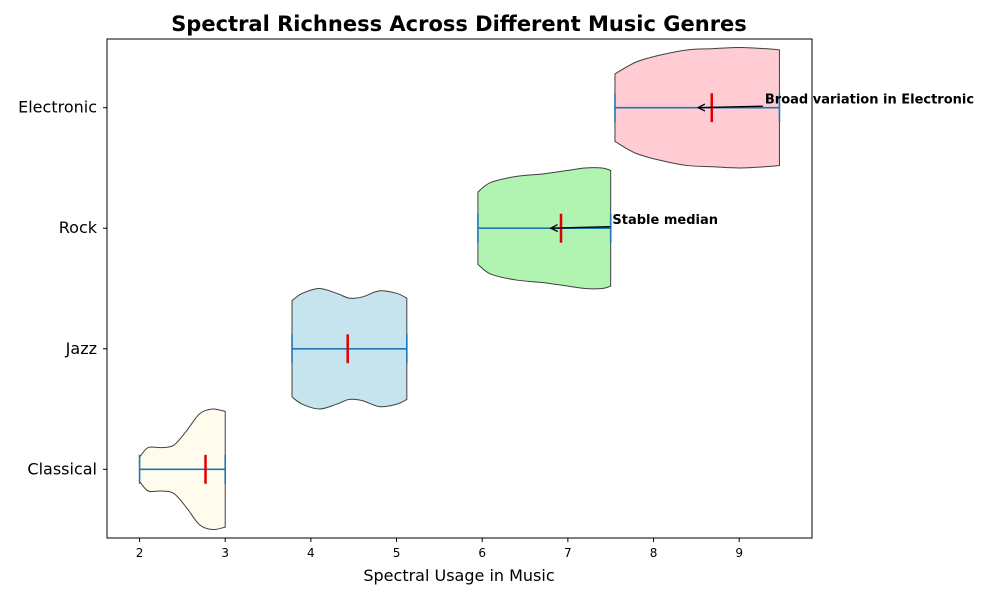  What do you see at coordinates (140, 553) in the screenshot?
I see `x-tick-label: 2` at bounding box center [140, 553].